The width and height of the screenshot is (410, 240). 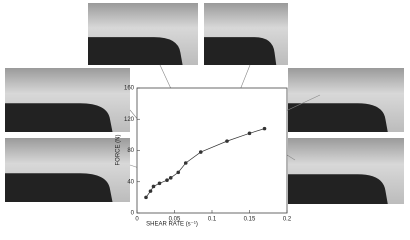 I want to click on x-tick-label: 0.1, so click(x=212, y=220).